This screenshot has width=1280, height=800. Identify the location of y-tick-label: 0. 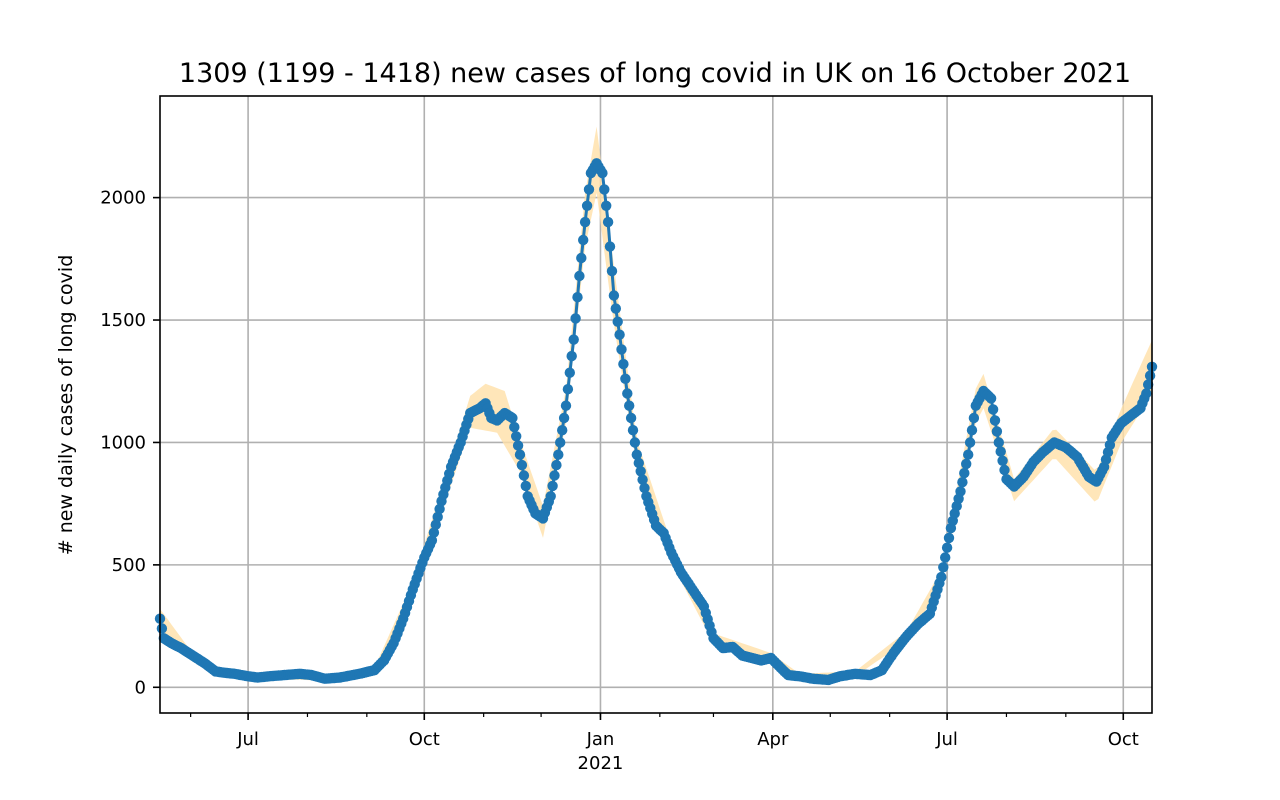
(140, 687).